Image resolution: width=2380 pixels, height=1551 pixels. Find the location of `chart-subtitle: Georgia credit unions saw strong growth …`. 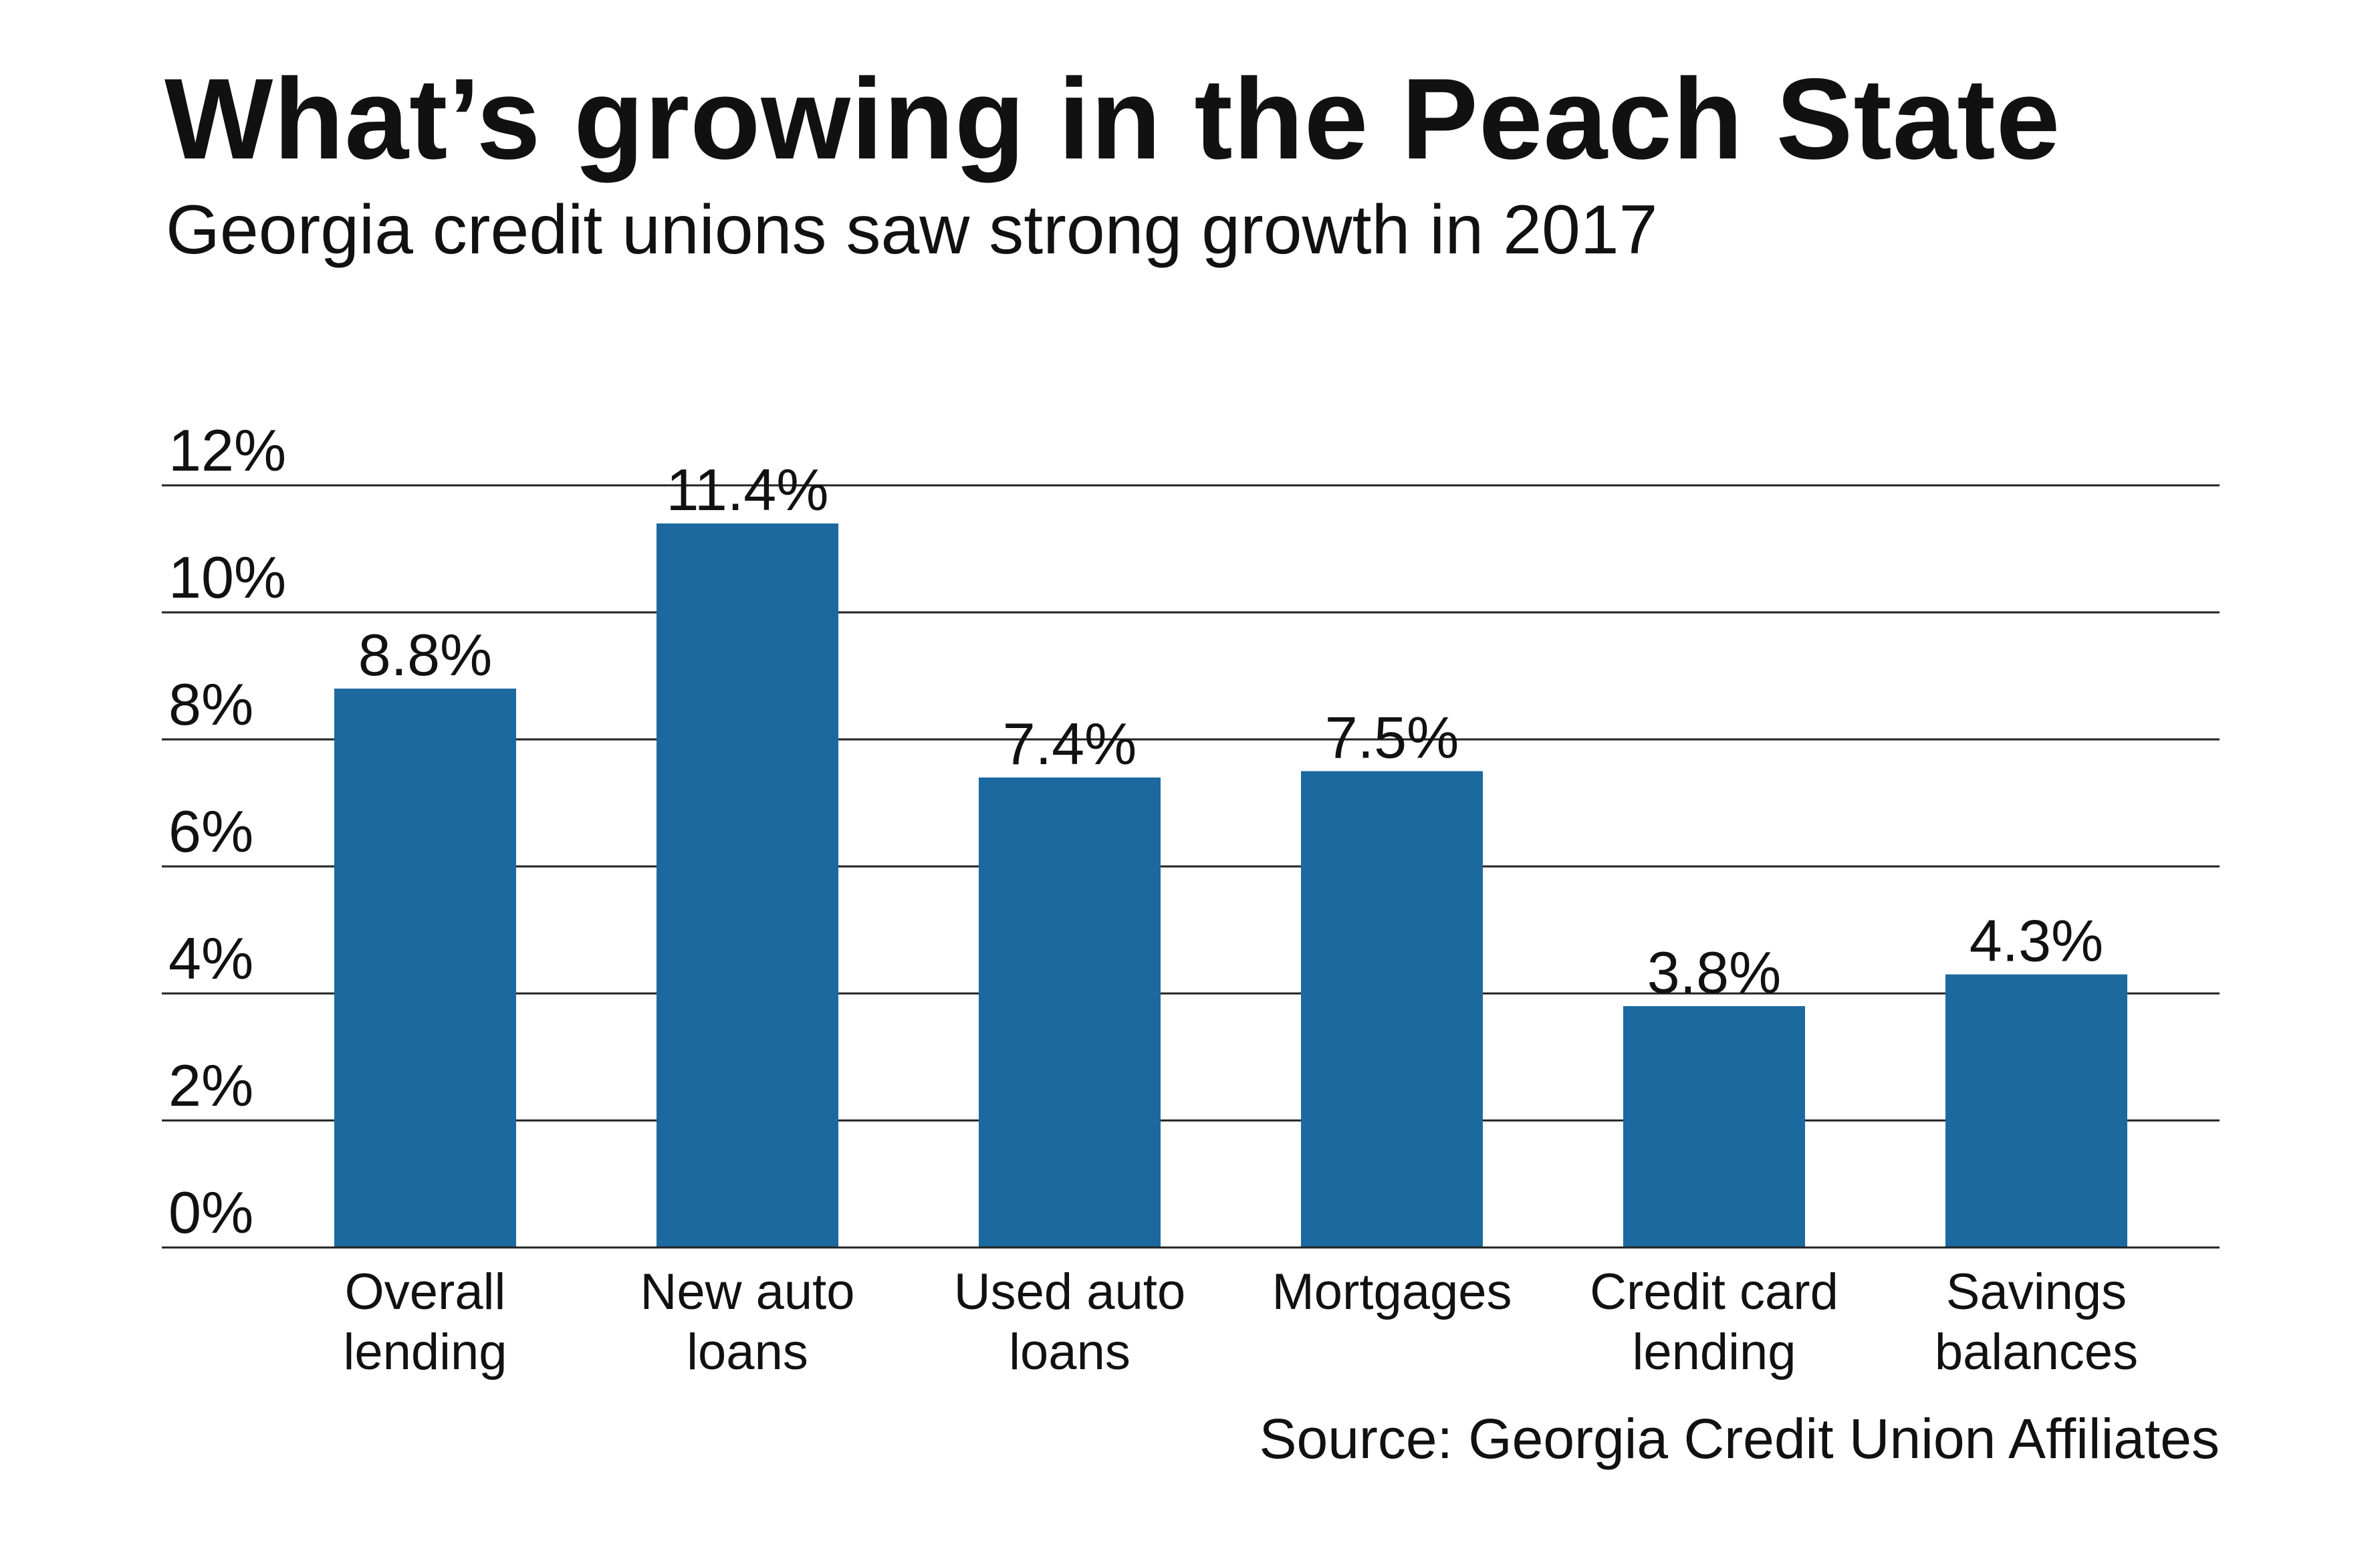

chart-subtitle: Georgia credit unions saw strong growth … is located at coordinates (912, 230).